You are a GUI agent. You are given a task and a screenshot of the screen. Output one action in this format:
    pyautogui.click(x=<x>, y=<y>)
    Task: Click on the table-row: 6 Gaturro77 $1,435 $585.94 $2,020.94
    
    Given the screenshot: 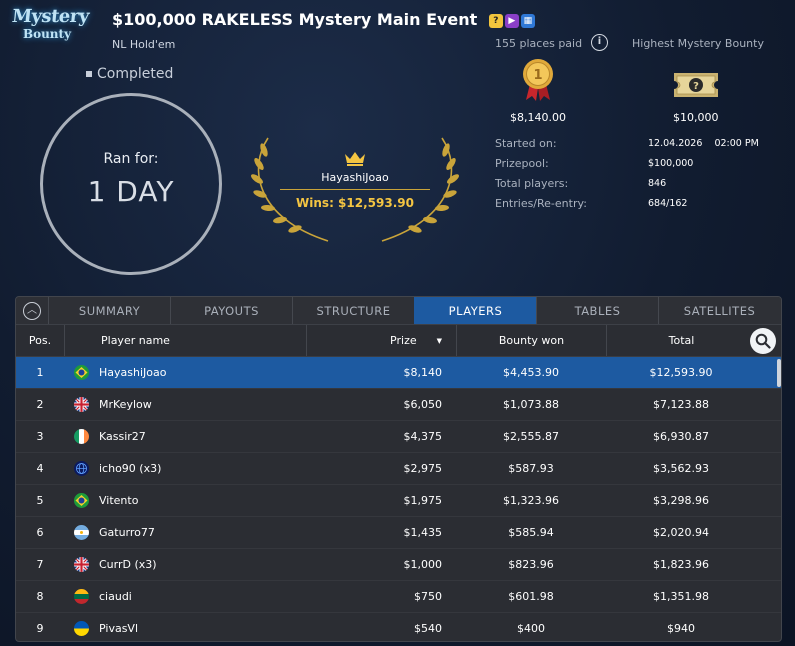 What is the action you would take?
    pyautogui.click(x=398, y=533)
    